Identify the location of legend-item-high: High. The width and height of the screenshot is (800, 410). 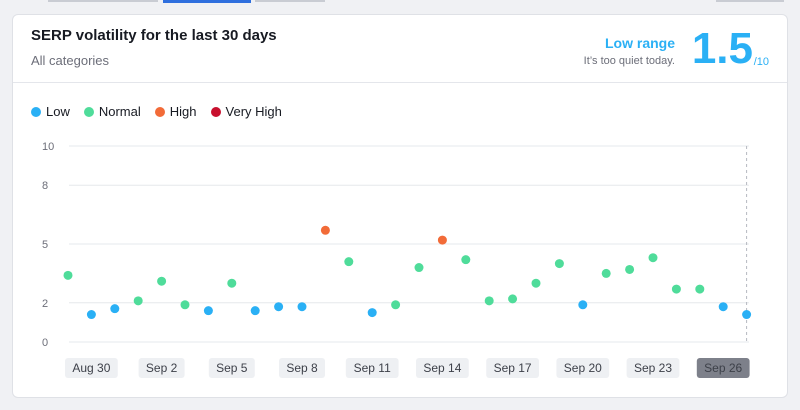
(175, 111).